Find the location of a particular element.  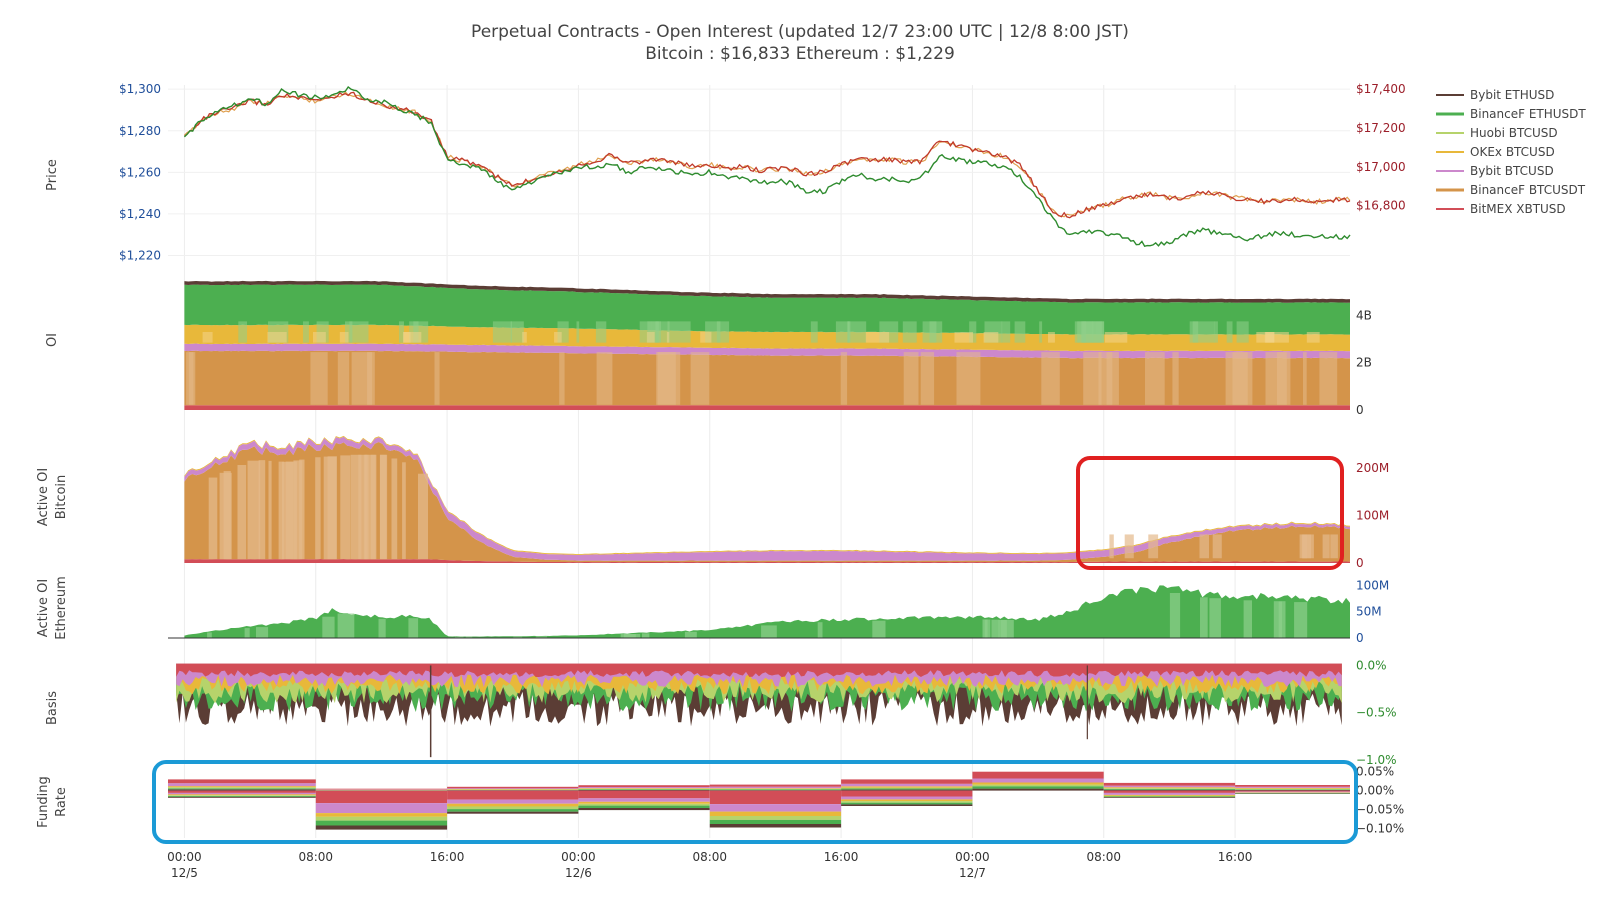

y-axis-label: Price is located at coordinates (52, 175).